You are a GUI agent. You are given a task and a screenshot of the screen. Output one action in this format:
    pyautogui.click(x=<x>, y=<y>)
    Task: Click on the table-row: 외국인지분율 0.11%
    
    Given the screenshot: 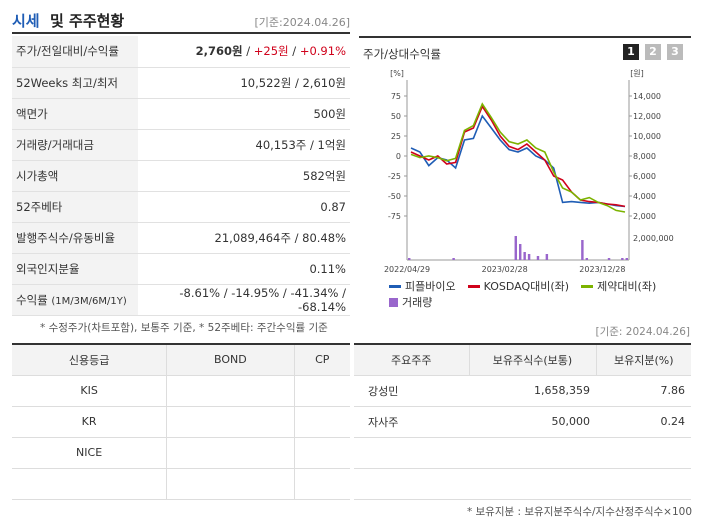 What is the action you would take?
    pyautogui.click(x=181, y=269)
    